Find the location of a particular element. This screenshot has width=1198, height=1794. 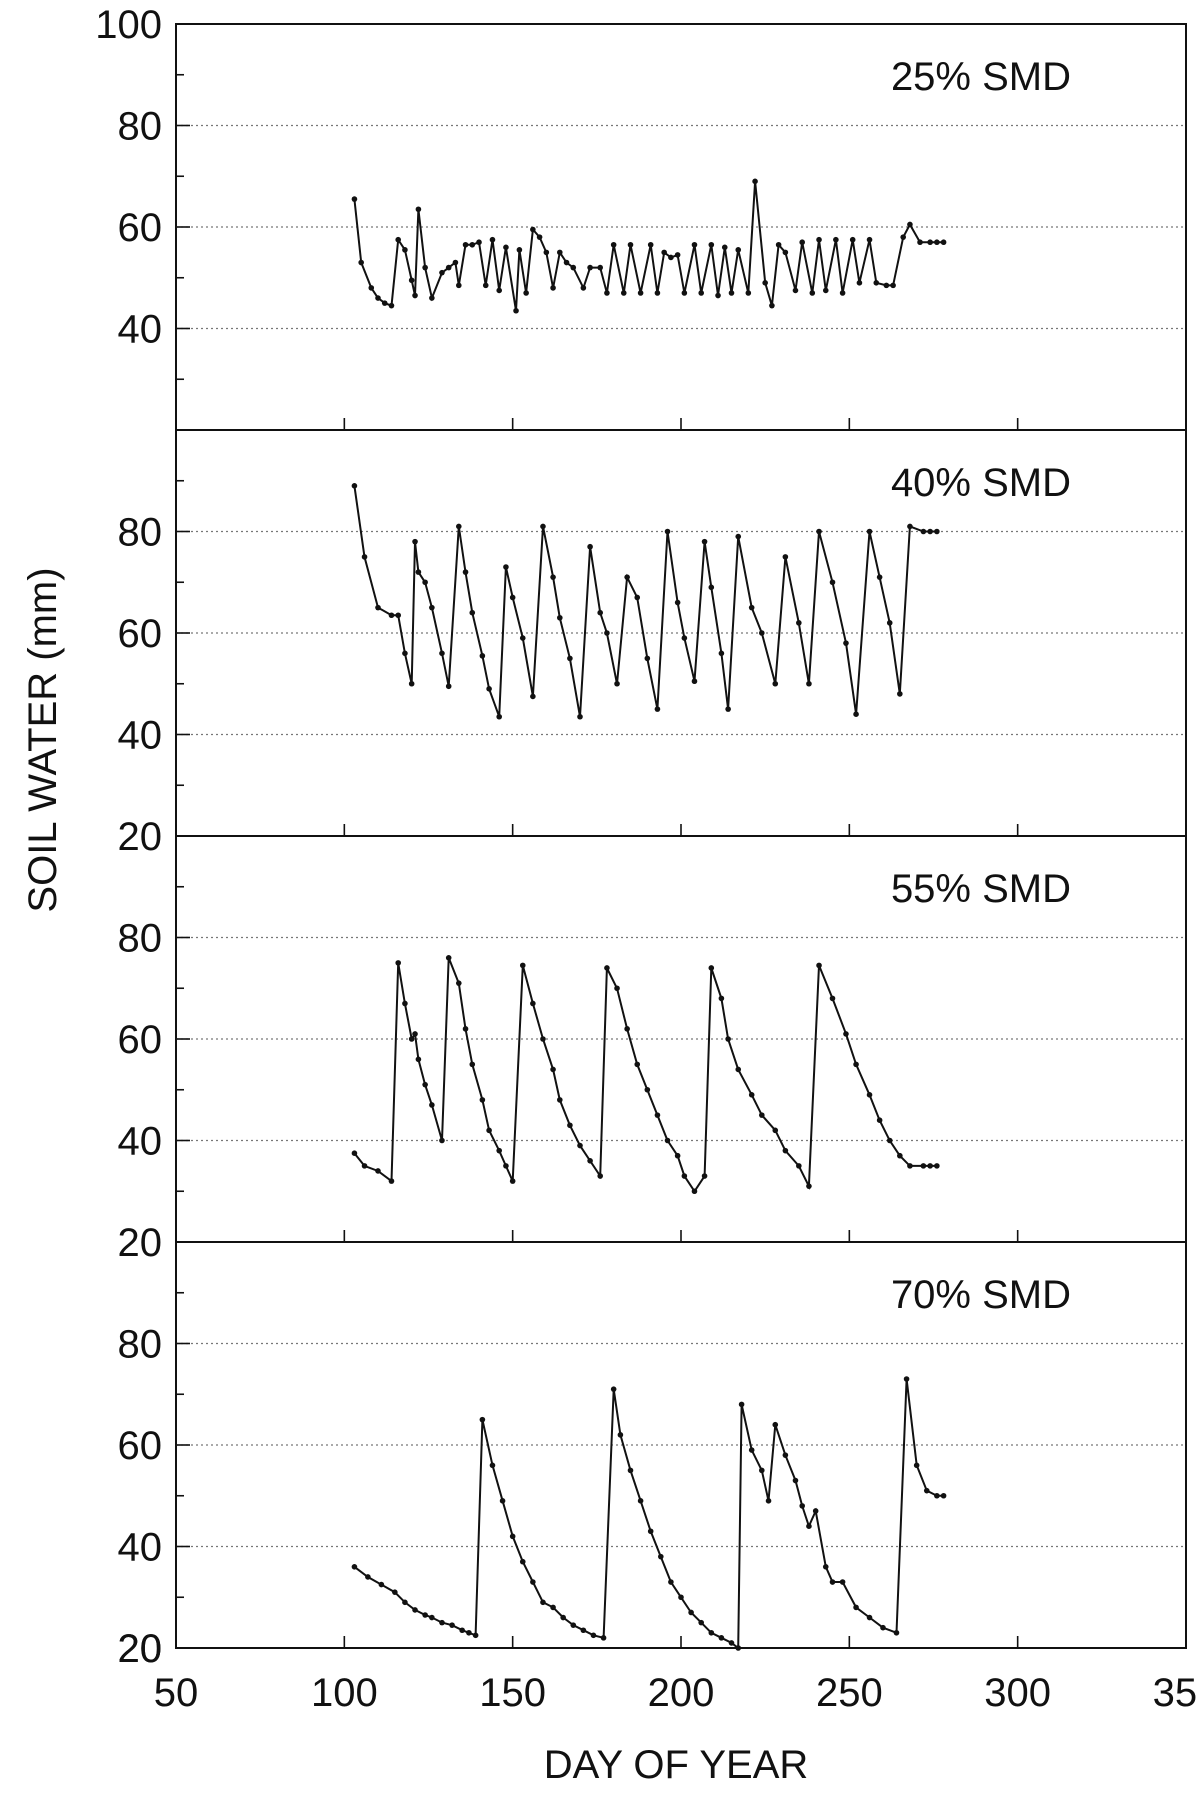

y-tick-label: 20 is located at coordinates (140, 837).